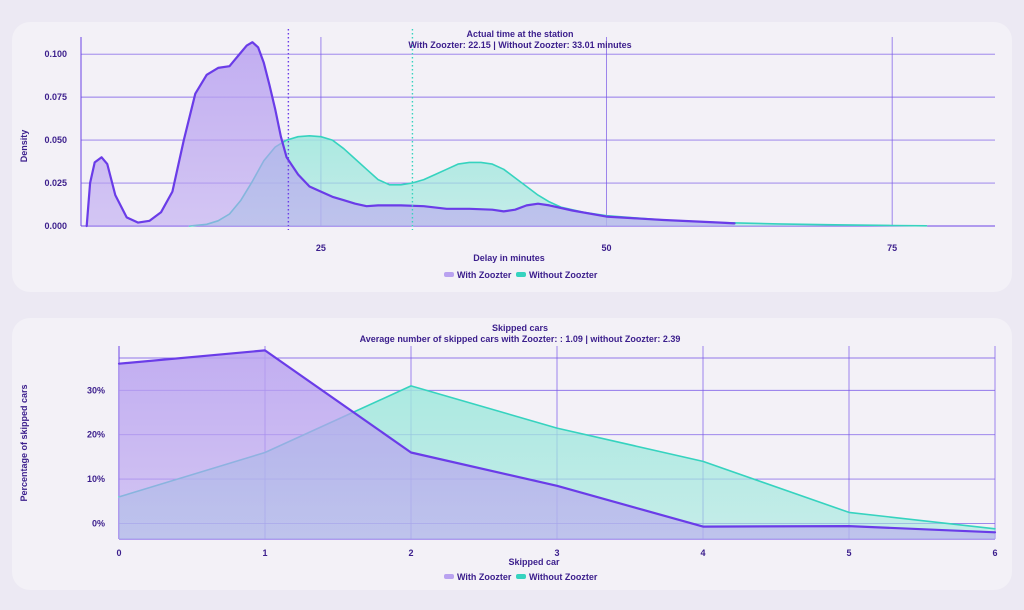 The height and width of the screenshot is (610, 1024). I want to click on x-tick-label: 3, so click(556, 553).